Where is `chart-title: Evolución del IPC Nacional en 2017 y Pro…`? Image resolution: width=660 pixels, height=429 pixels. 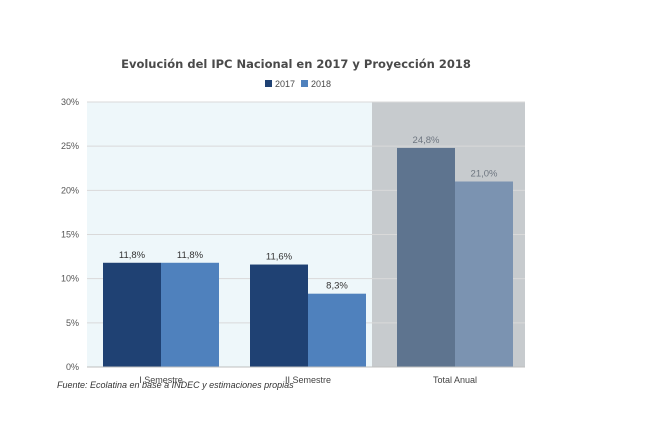
chart-title: Evolución del IPC Nacional en 2017 y Pro… is located at coordinates (296, 64).